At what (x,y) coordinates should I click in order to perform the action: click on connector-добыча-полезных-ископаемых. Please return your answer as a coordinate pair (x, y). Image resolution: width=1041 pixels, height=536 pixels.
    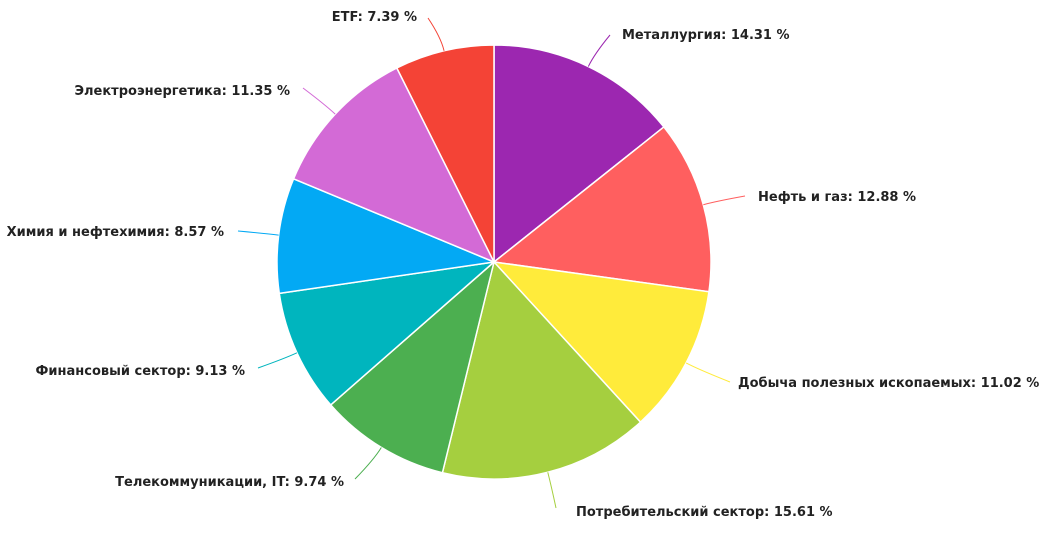
    Looking at the image, I should click on (708, 372).